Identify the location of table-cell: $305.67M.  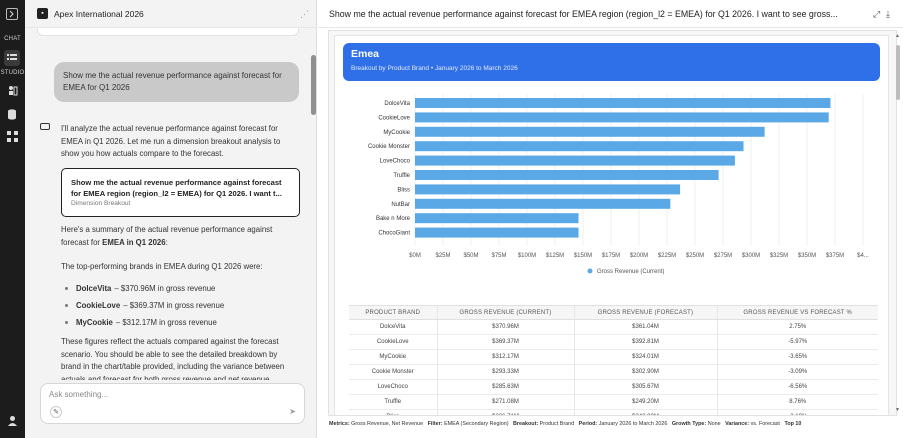
(645, 387).